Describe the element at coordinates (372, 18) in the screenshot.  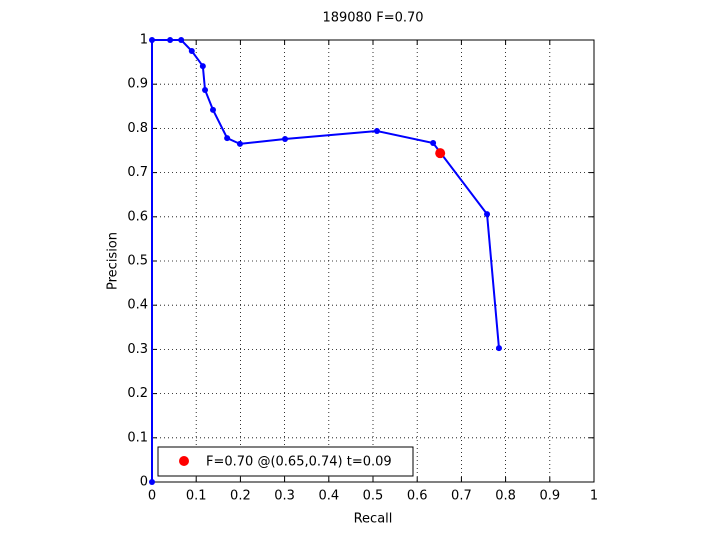
I see `chart-title: 189080 F=0.70` at that location.